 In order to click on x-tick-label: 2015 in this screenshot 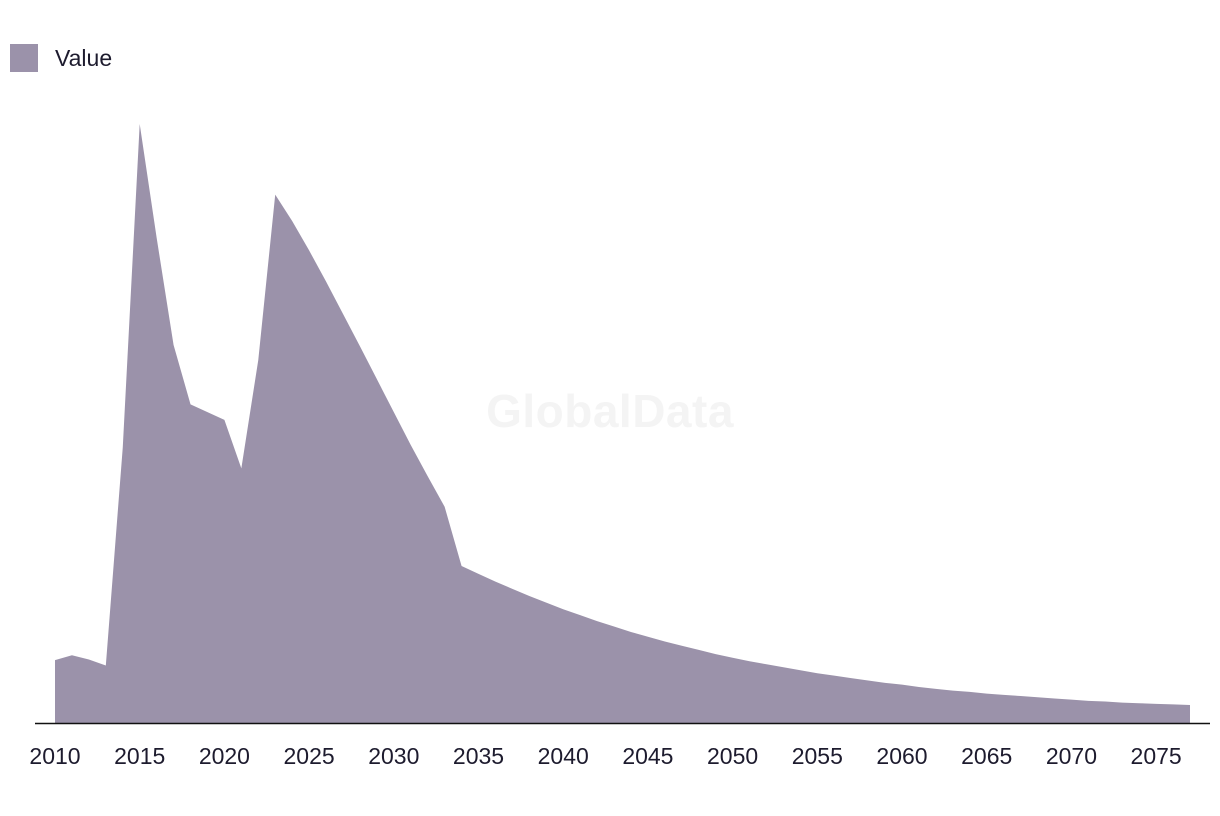, I will do `click(139, 756)`.